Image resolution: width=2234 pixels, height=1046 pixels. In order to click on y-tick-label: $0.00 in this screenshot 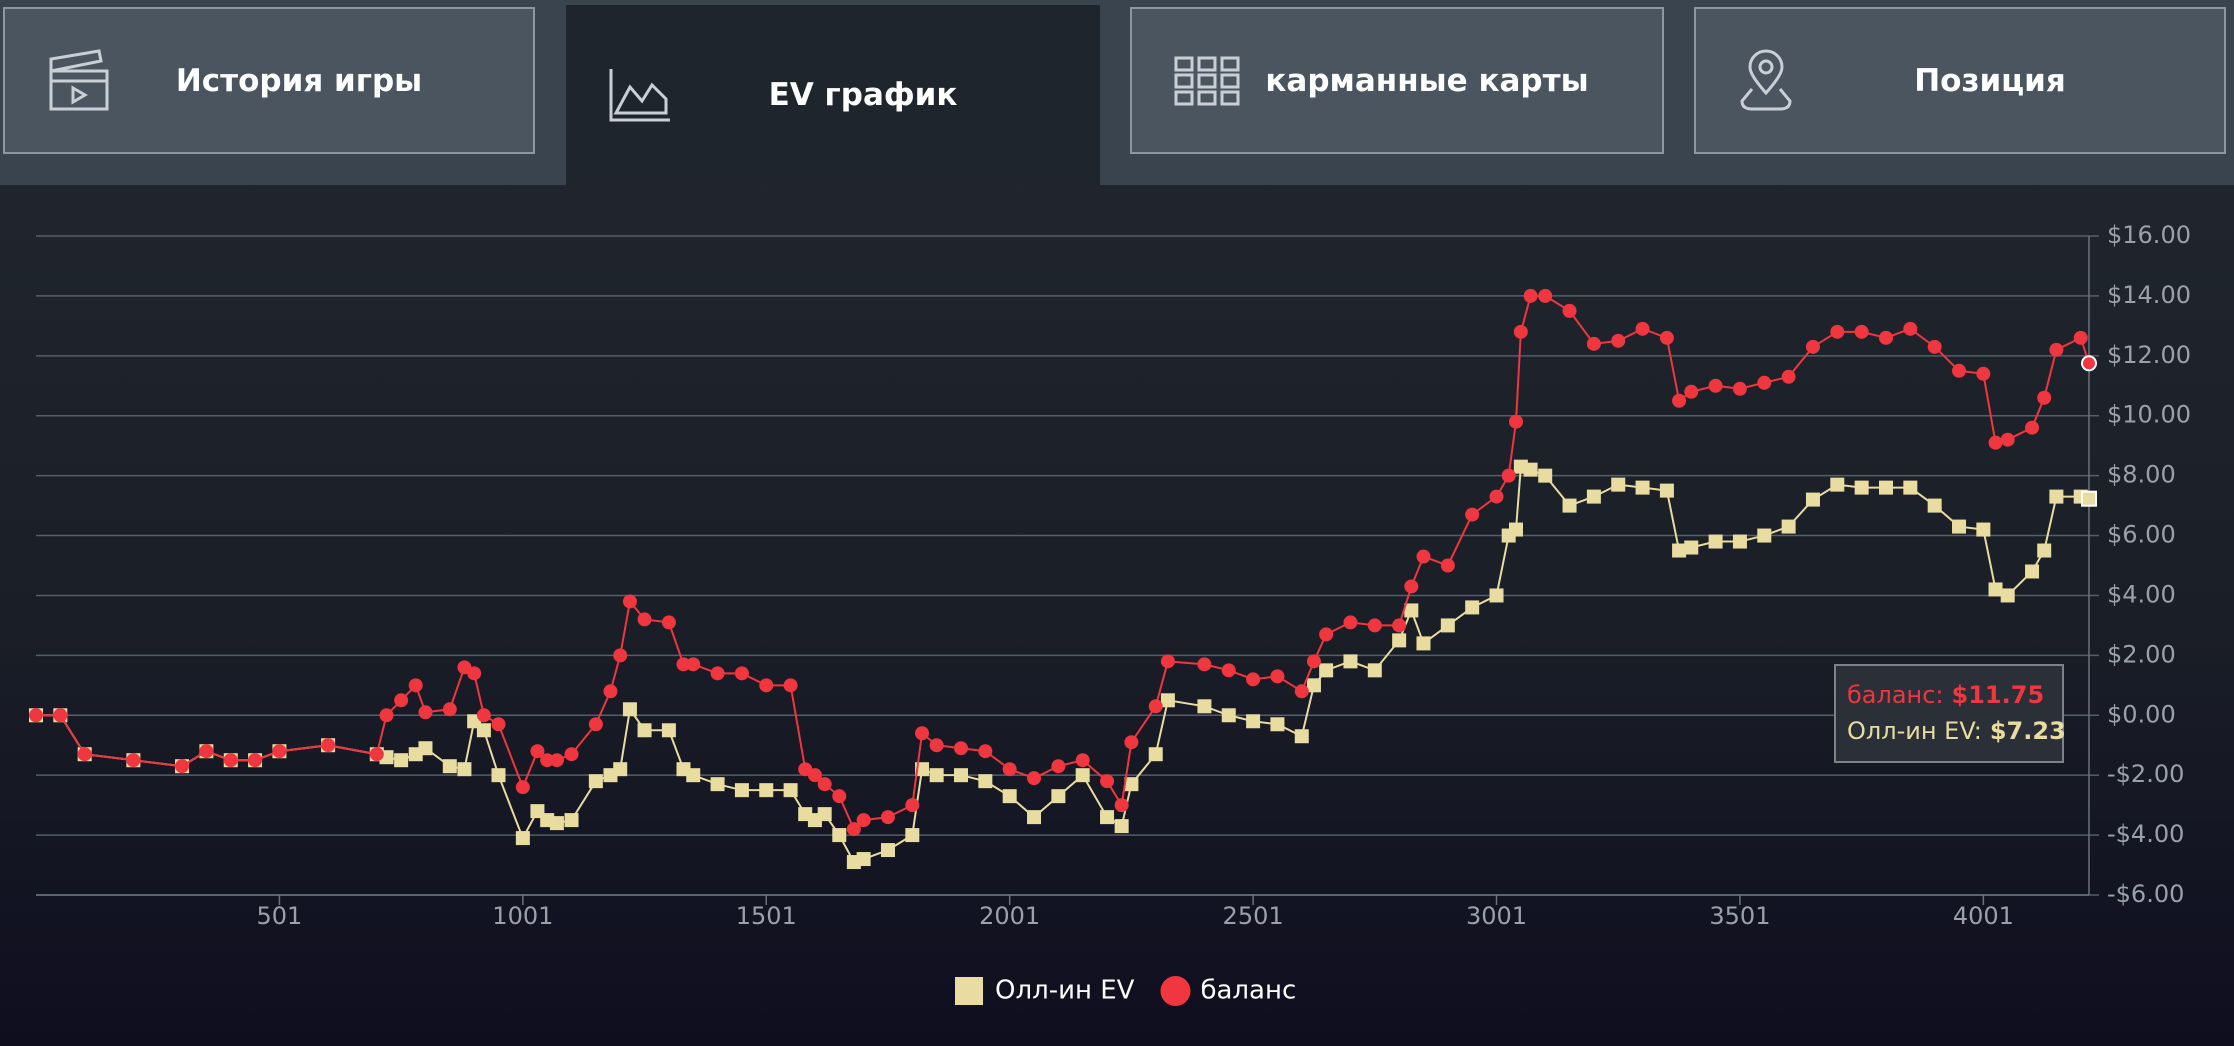, I will do `click(2141, 714)`.